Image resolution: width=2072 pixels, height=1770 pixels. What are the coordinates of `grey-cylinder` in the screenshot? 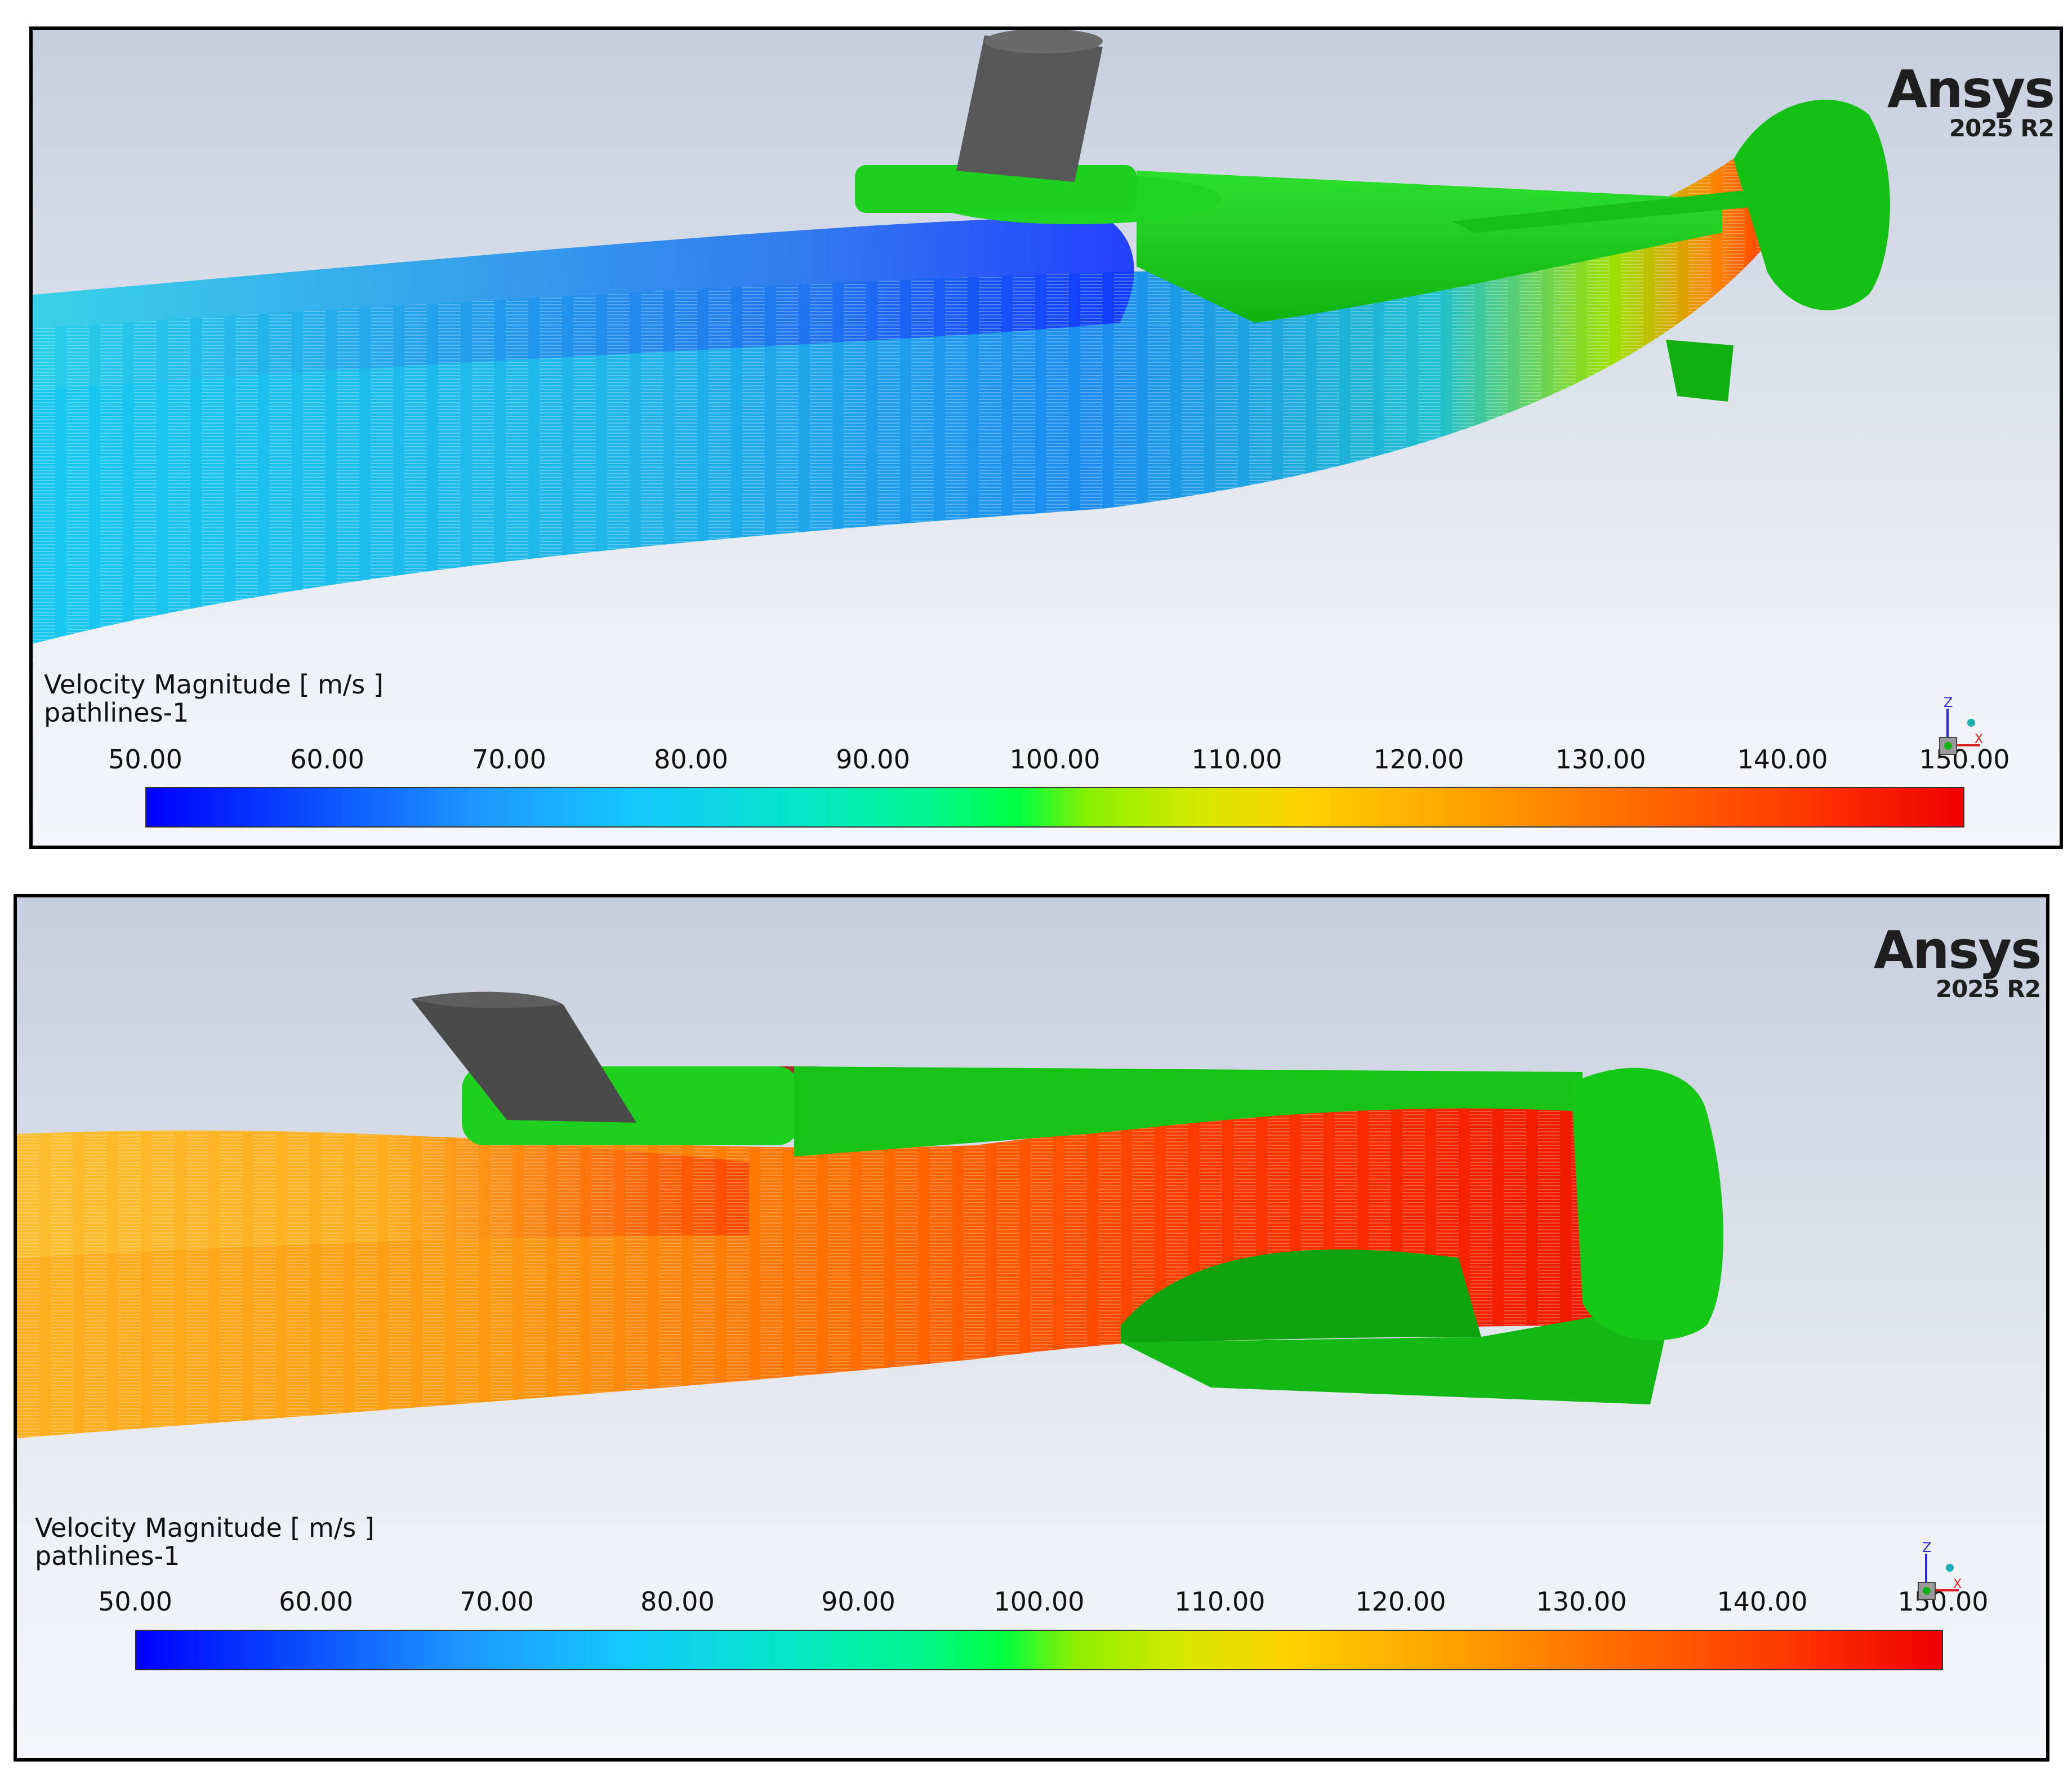 It's located at (1029, 108).